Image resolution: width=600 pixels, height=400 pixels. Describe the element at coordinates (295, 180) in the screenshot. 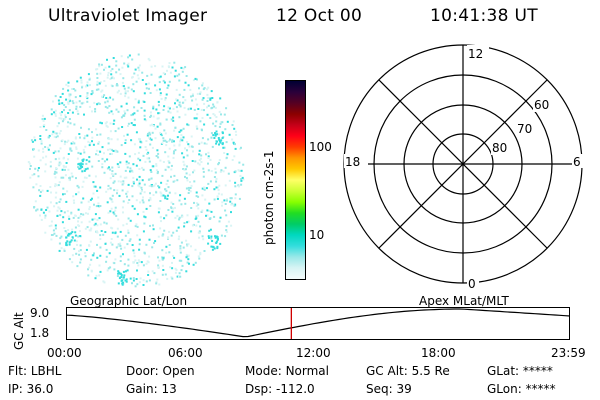

I see `colorbar` at that location.